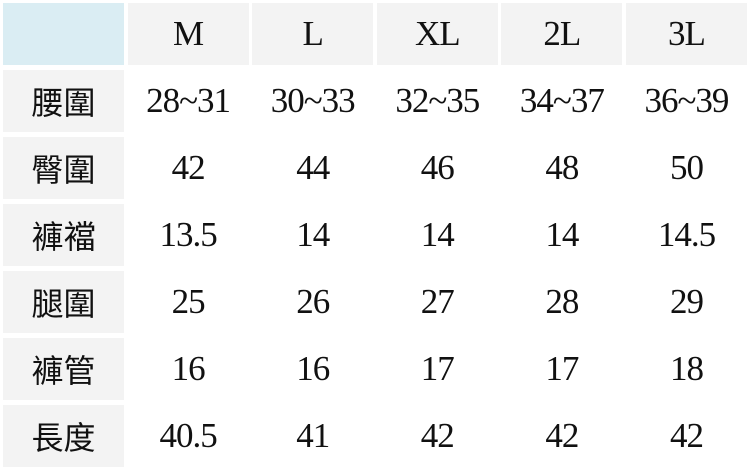 The image size is (750, 471). I want to click on column-header: XL, so click(437, 34).